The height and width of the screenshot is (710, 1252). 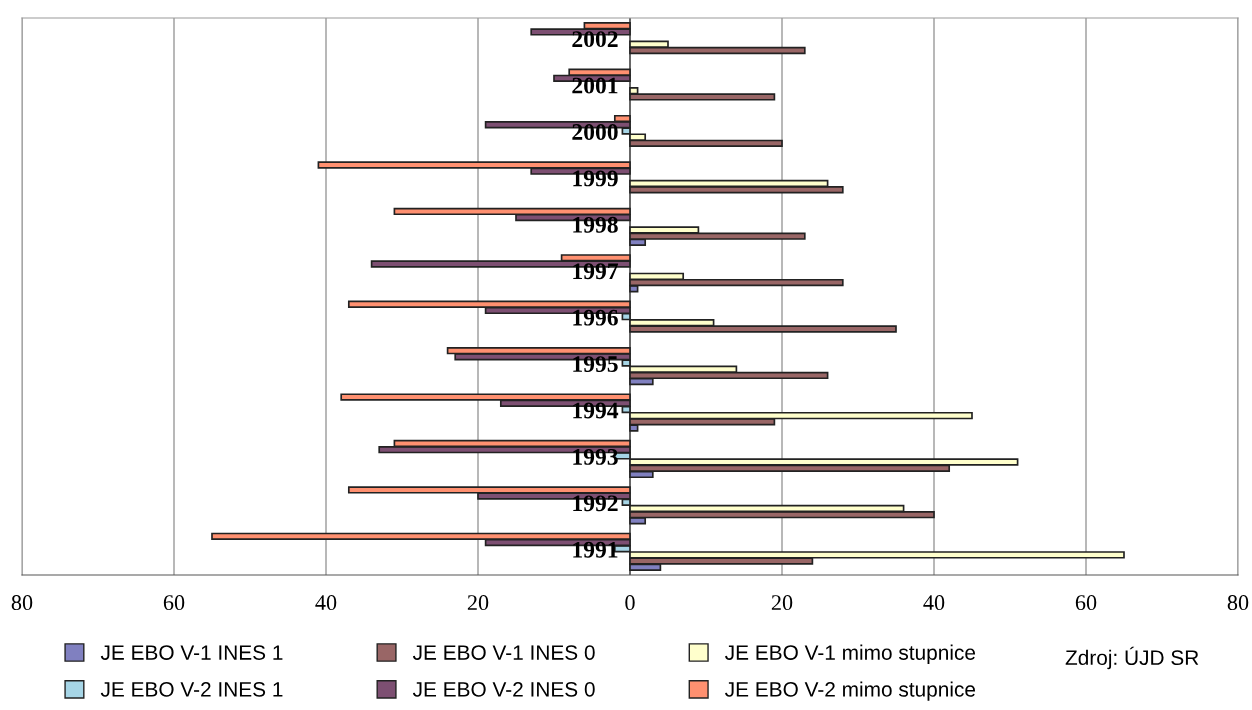 What do you see at coordinates (850, 691) in the screenshot?
I see `legend-label: JE EBO V-2 mimo stupnice` at bounding box center [850, 691].